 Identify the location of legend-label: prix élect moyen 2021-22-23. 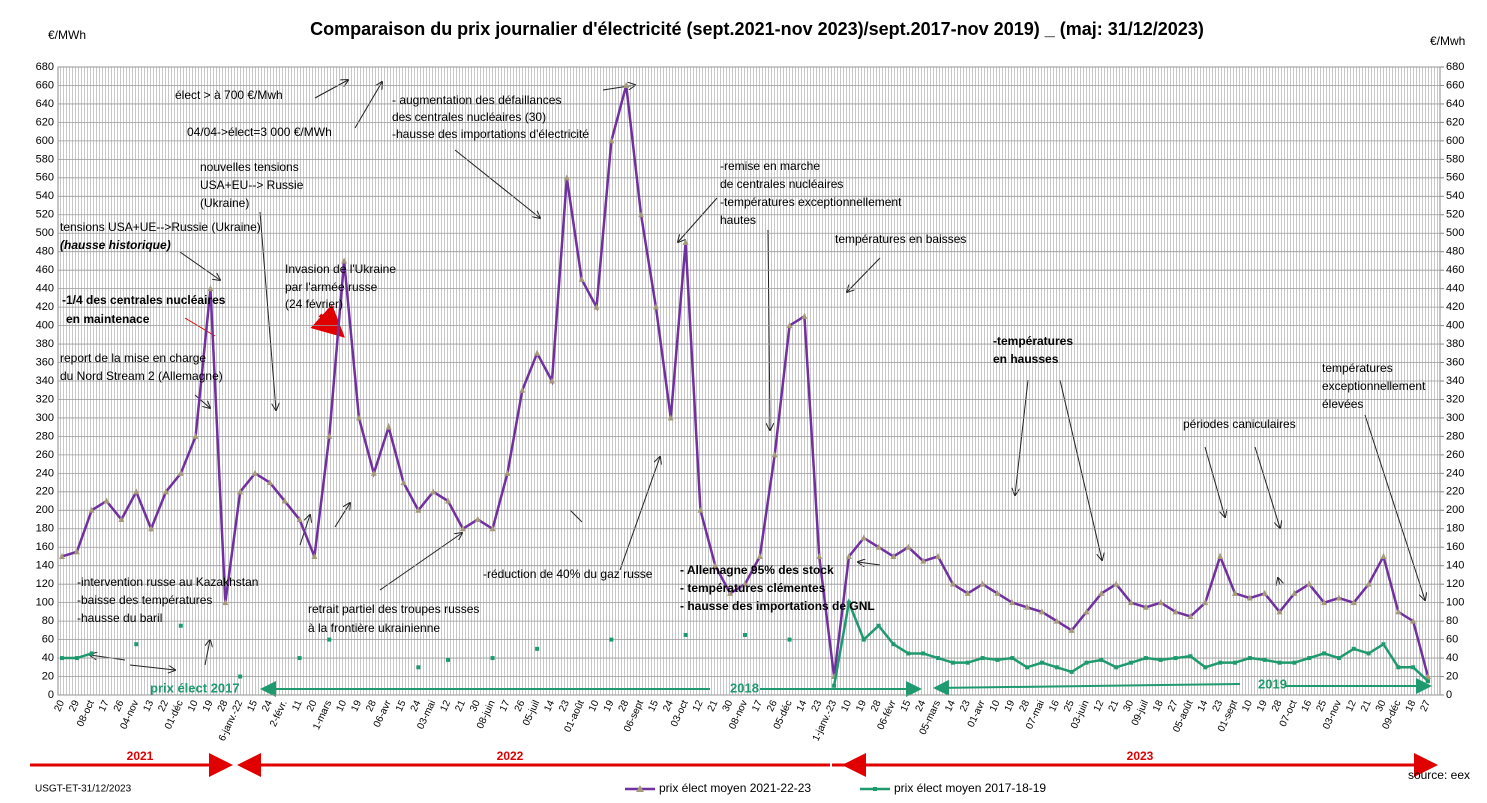
(735, 788).